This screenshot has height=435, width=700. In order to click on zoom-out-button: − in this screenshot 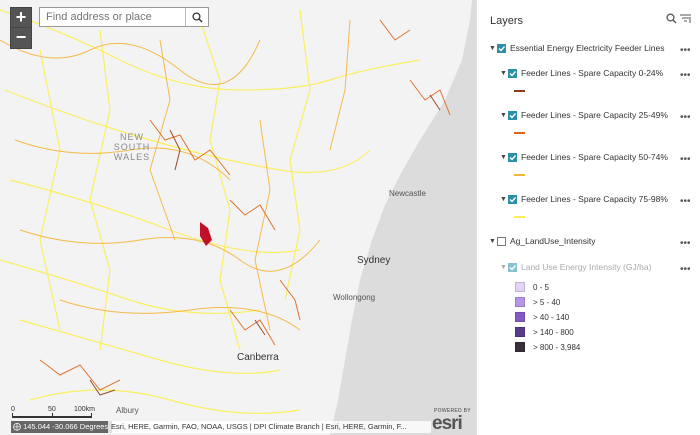, I will do `click(21, 38)`.